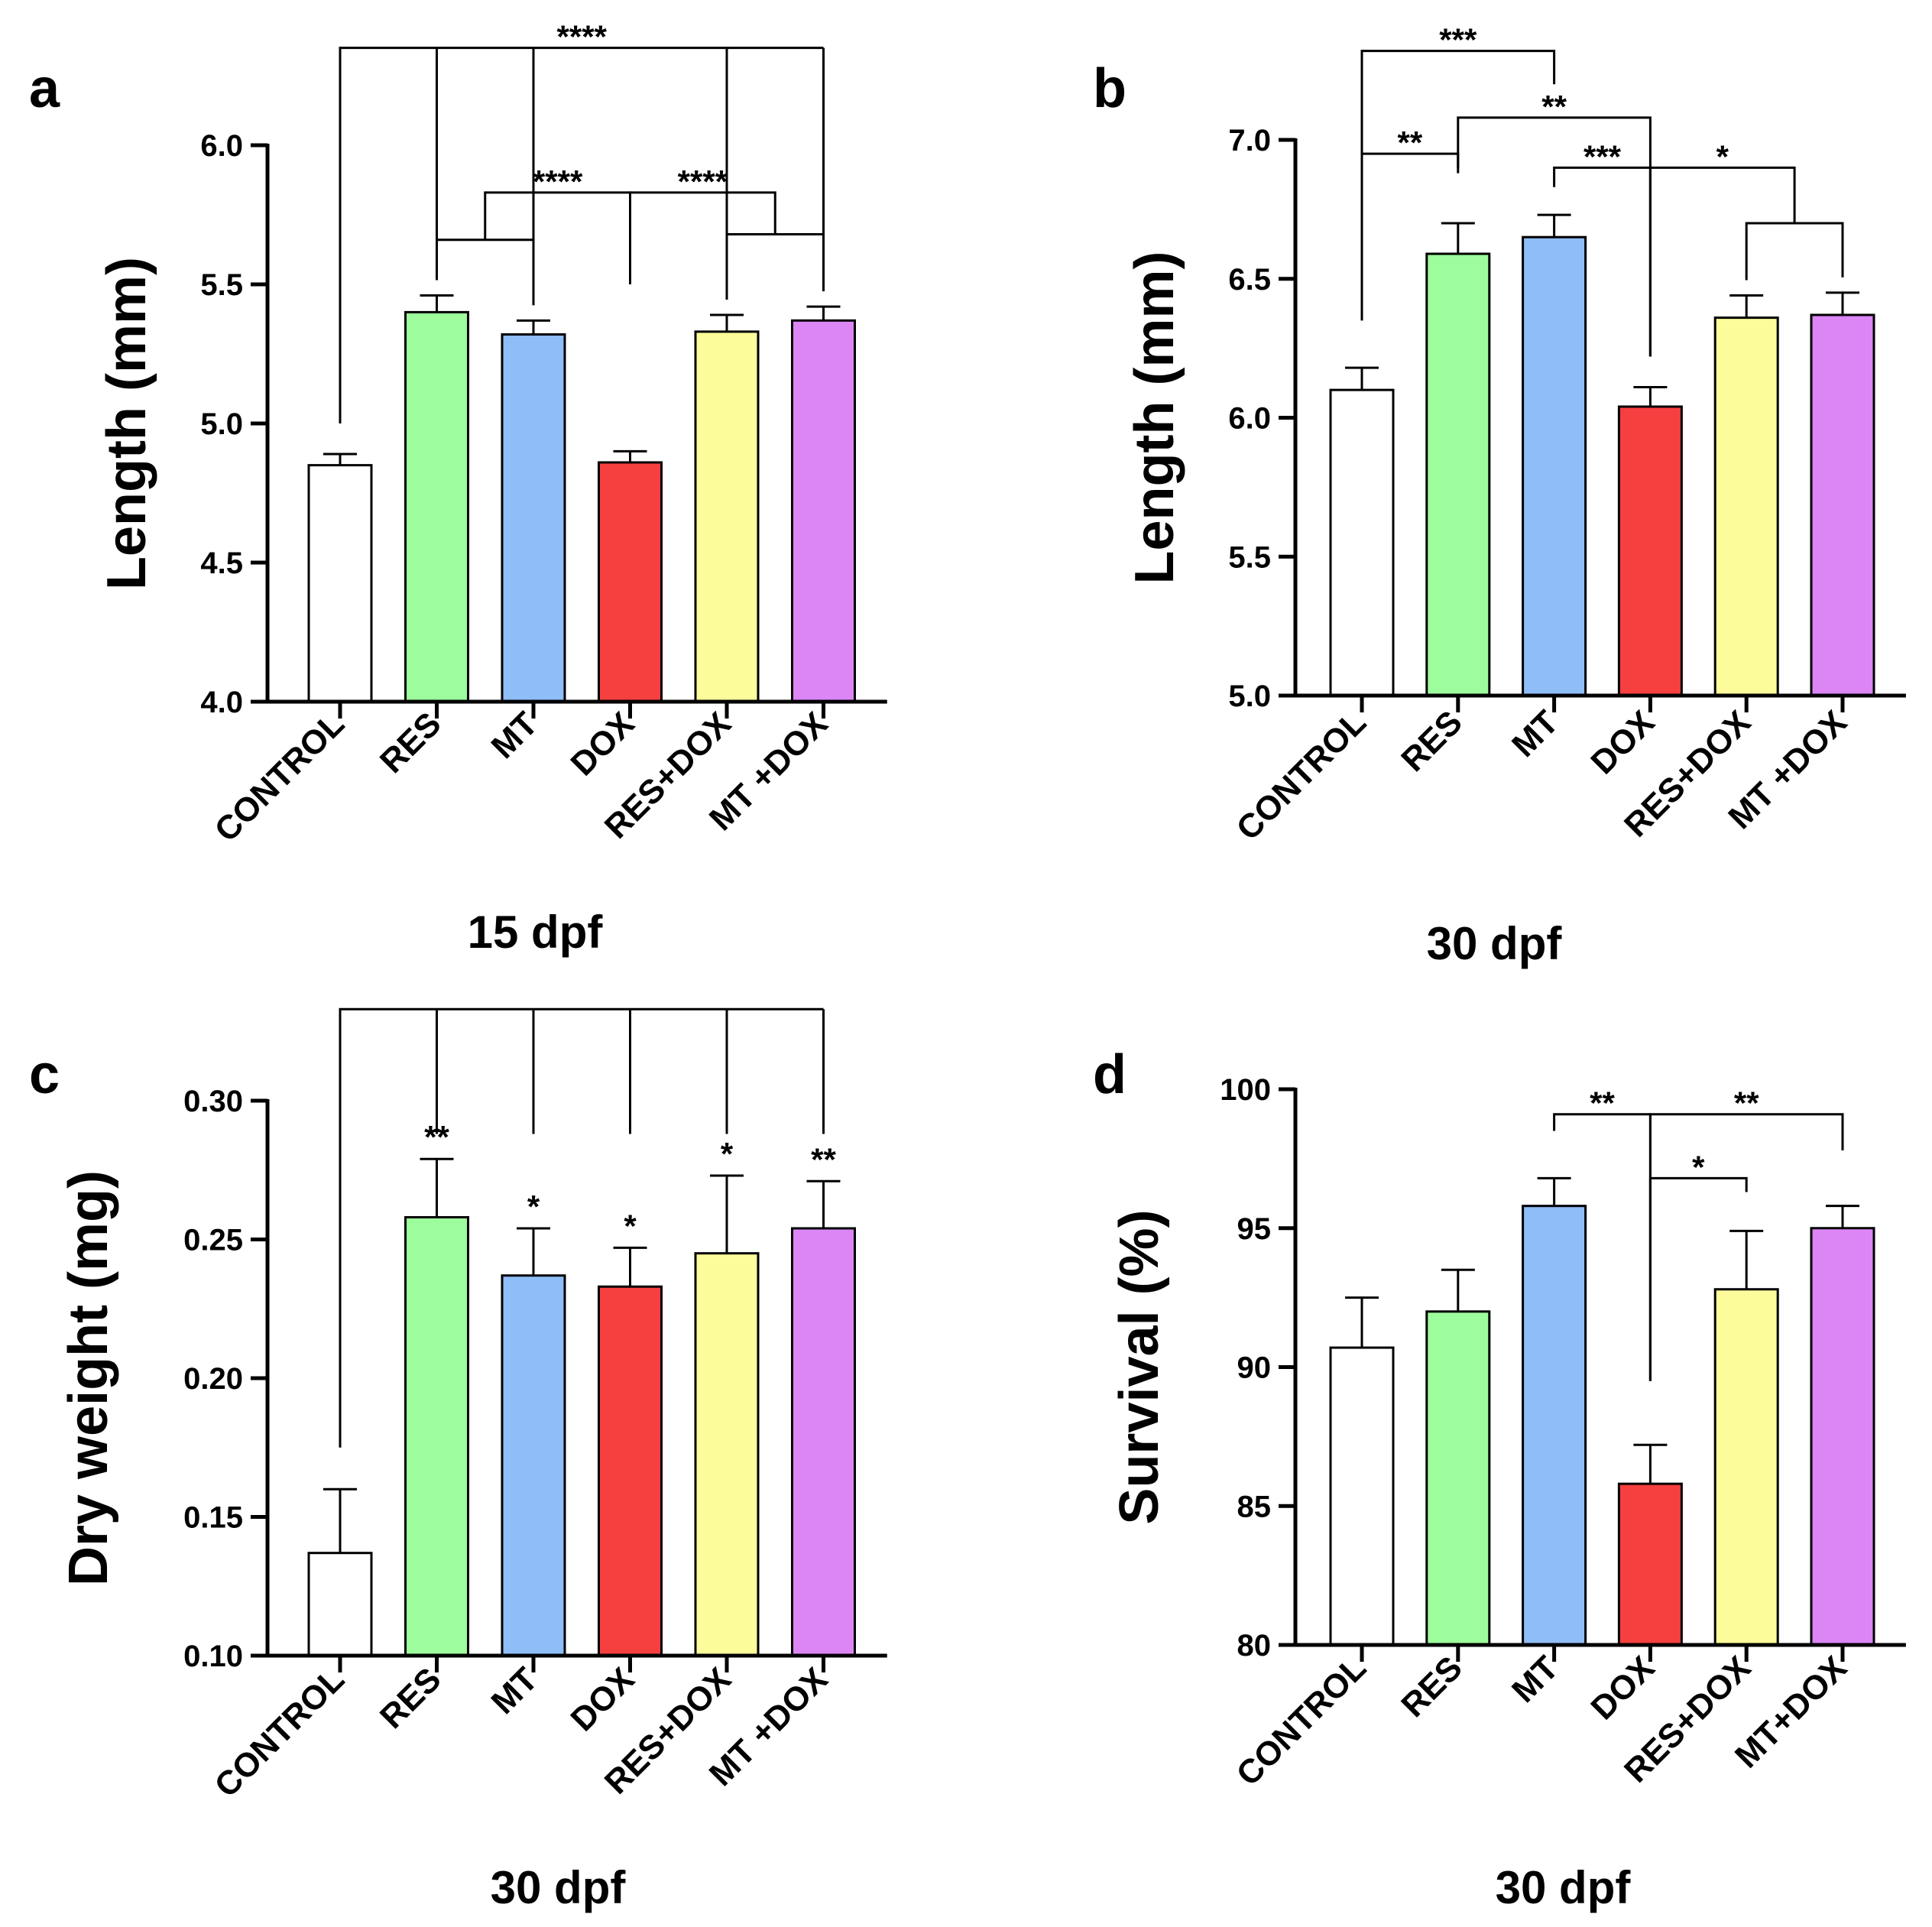 The height and width of the screenshot is (1927, 1932). What do you see at coordinates (1623, 742) in the screenshot?
I see `x-category-label: DOX` at bounding box center [1623, 742].